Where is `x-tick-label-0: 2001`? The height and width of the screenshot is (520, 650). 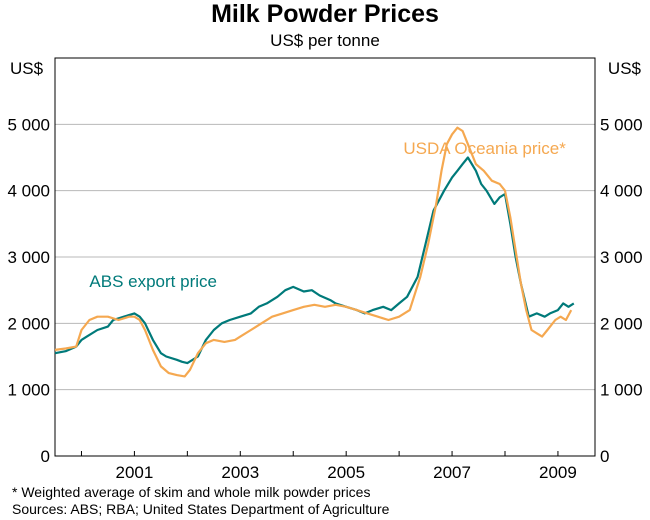
x-tick-label-0: 2001 is located at coordinates (134, 472).